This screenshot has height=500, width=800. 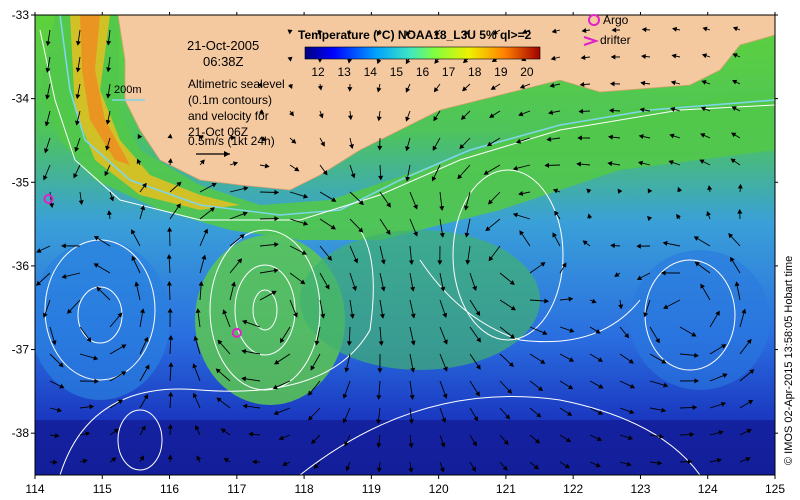 I want to click on x-tick-label: 114, so click(x=34, y=489).